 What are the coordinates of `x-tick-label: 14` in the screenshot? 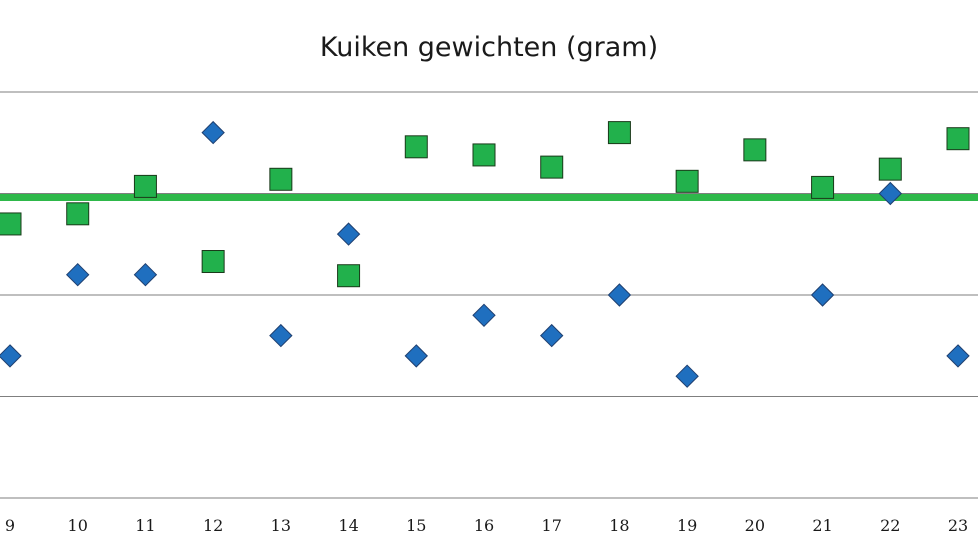 It's located at (348, 525).